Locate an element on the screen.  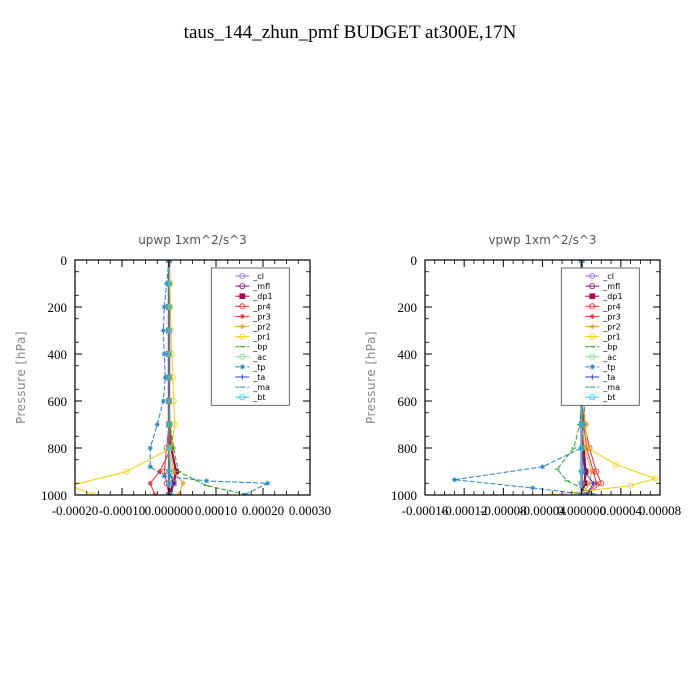
legend-label: _pr1 is located at coordinates (611, 337).